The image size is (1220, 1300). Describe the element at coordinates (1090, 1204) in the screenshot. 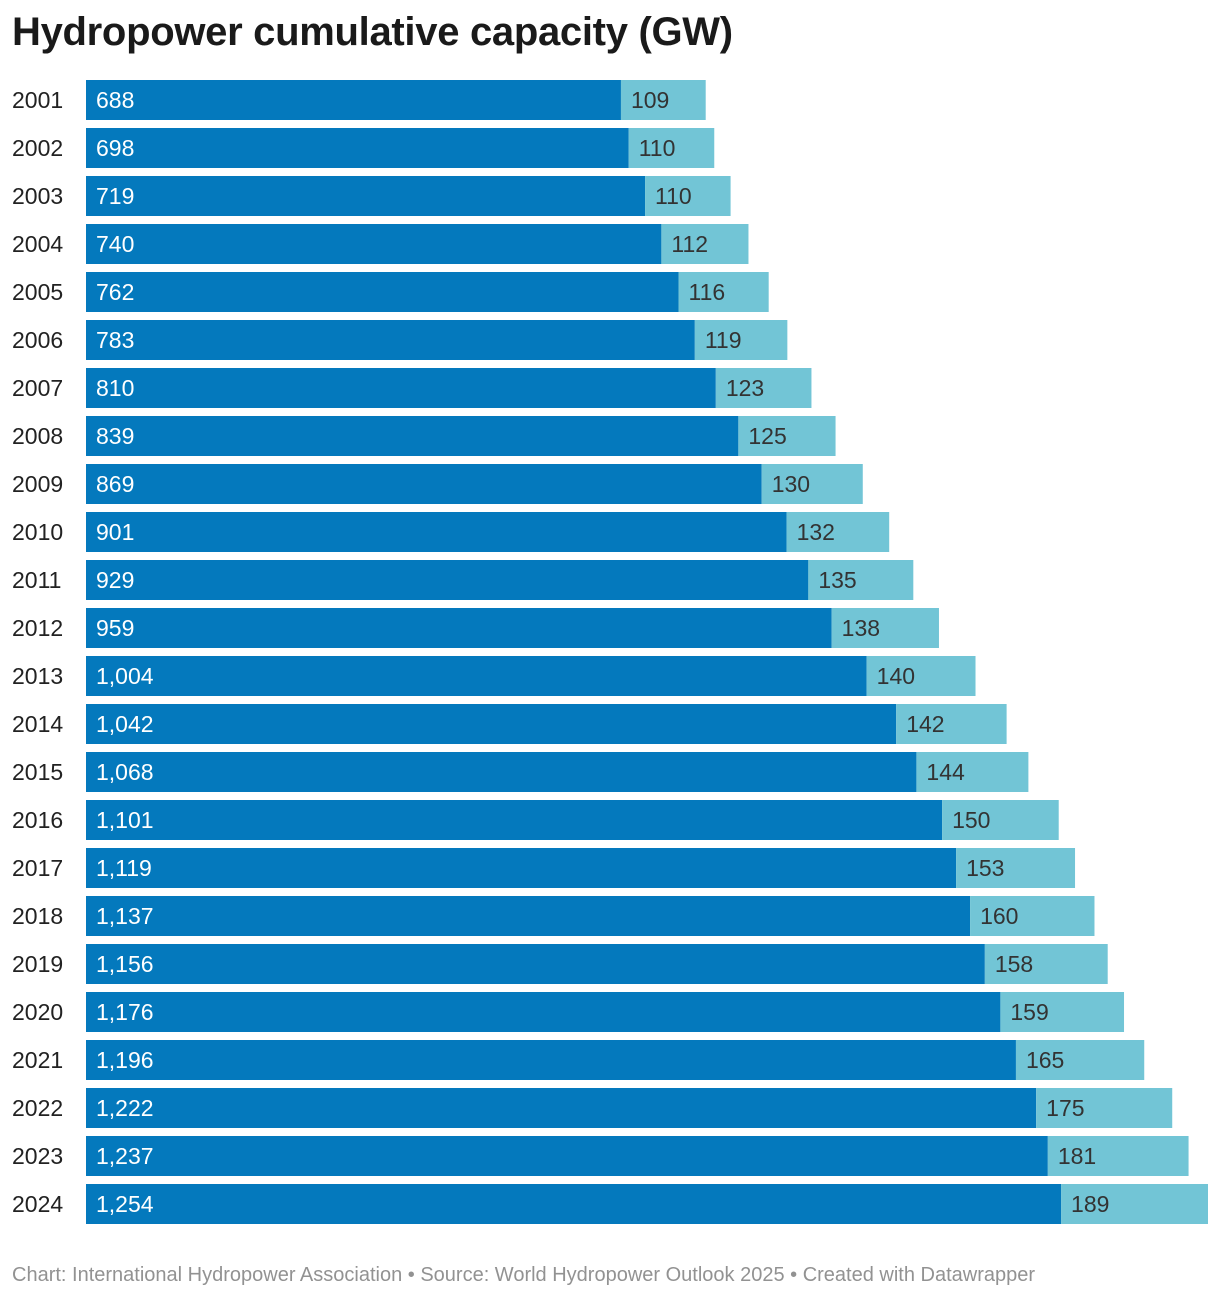

I see `data-label-secondary: 189` at that location.